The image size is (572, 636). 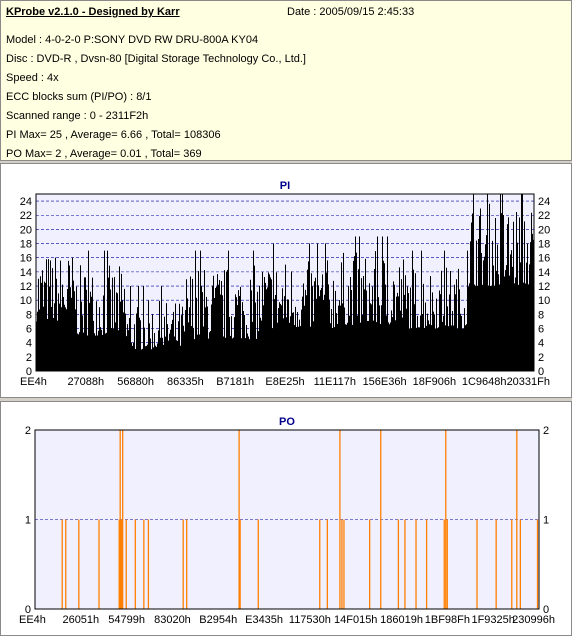 I want to click on pi-y-tick-left: 24, so click(x=26, y=202).